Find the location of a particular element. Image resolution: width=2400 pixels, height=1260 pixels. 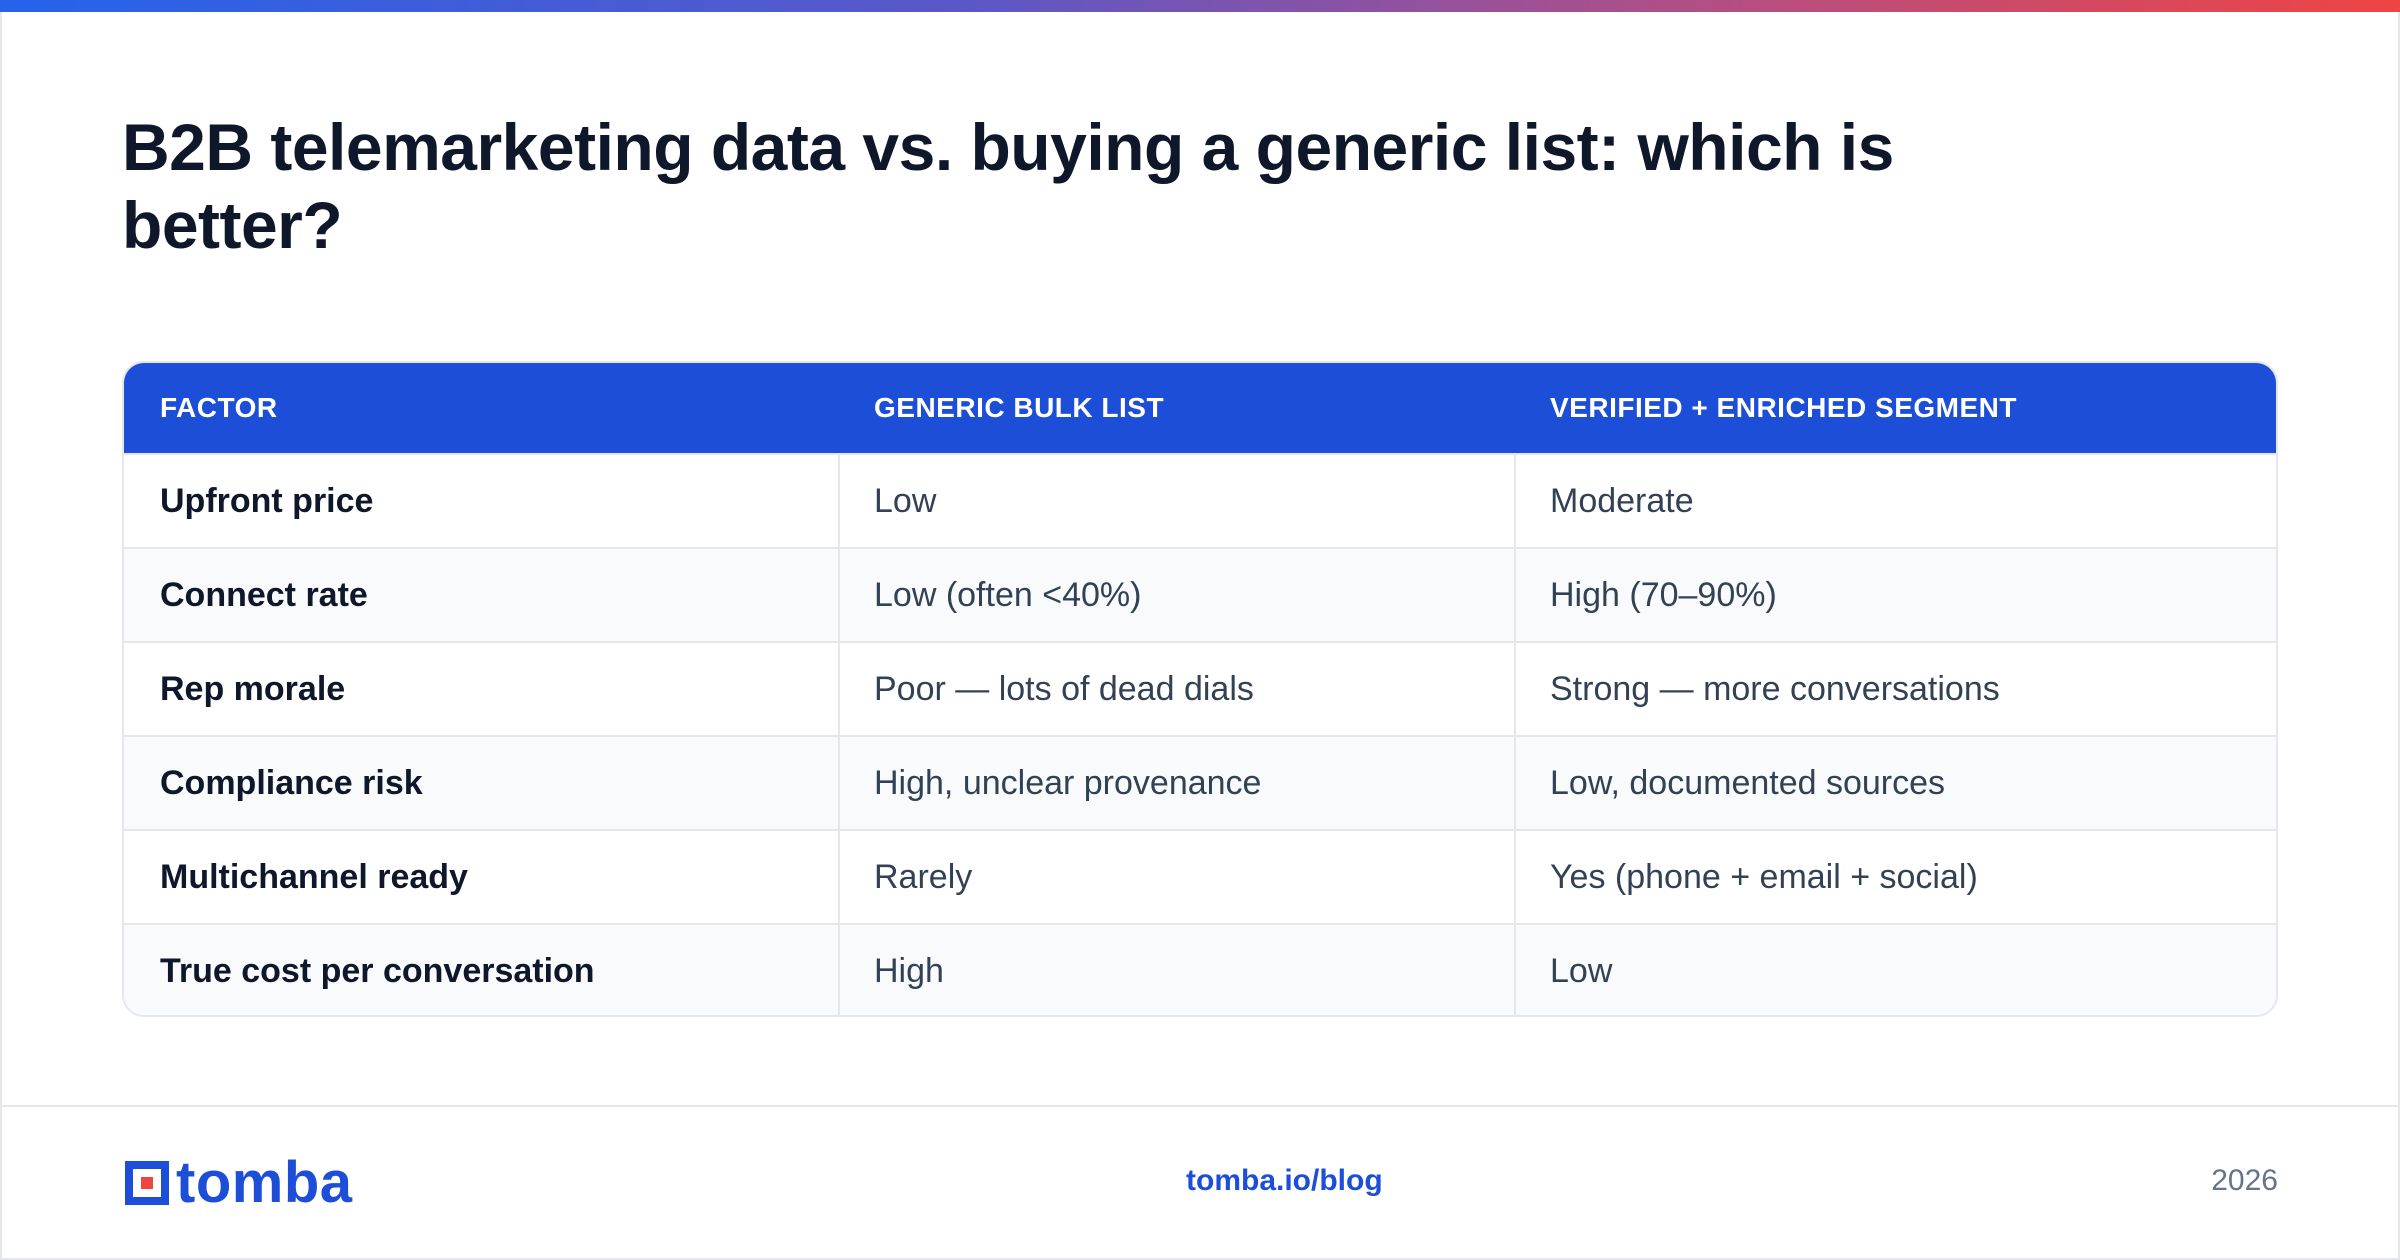

generic-cell: Rarely is located at coordinates (923, 877).